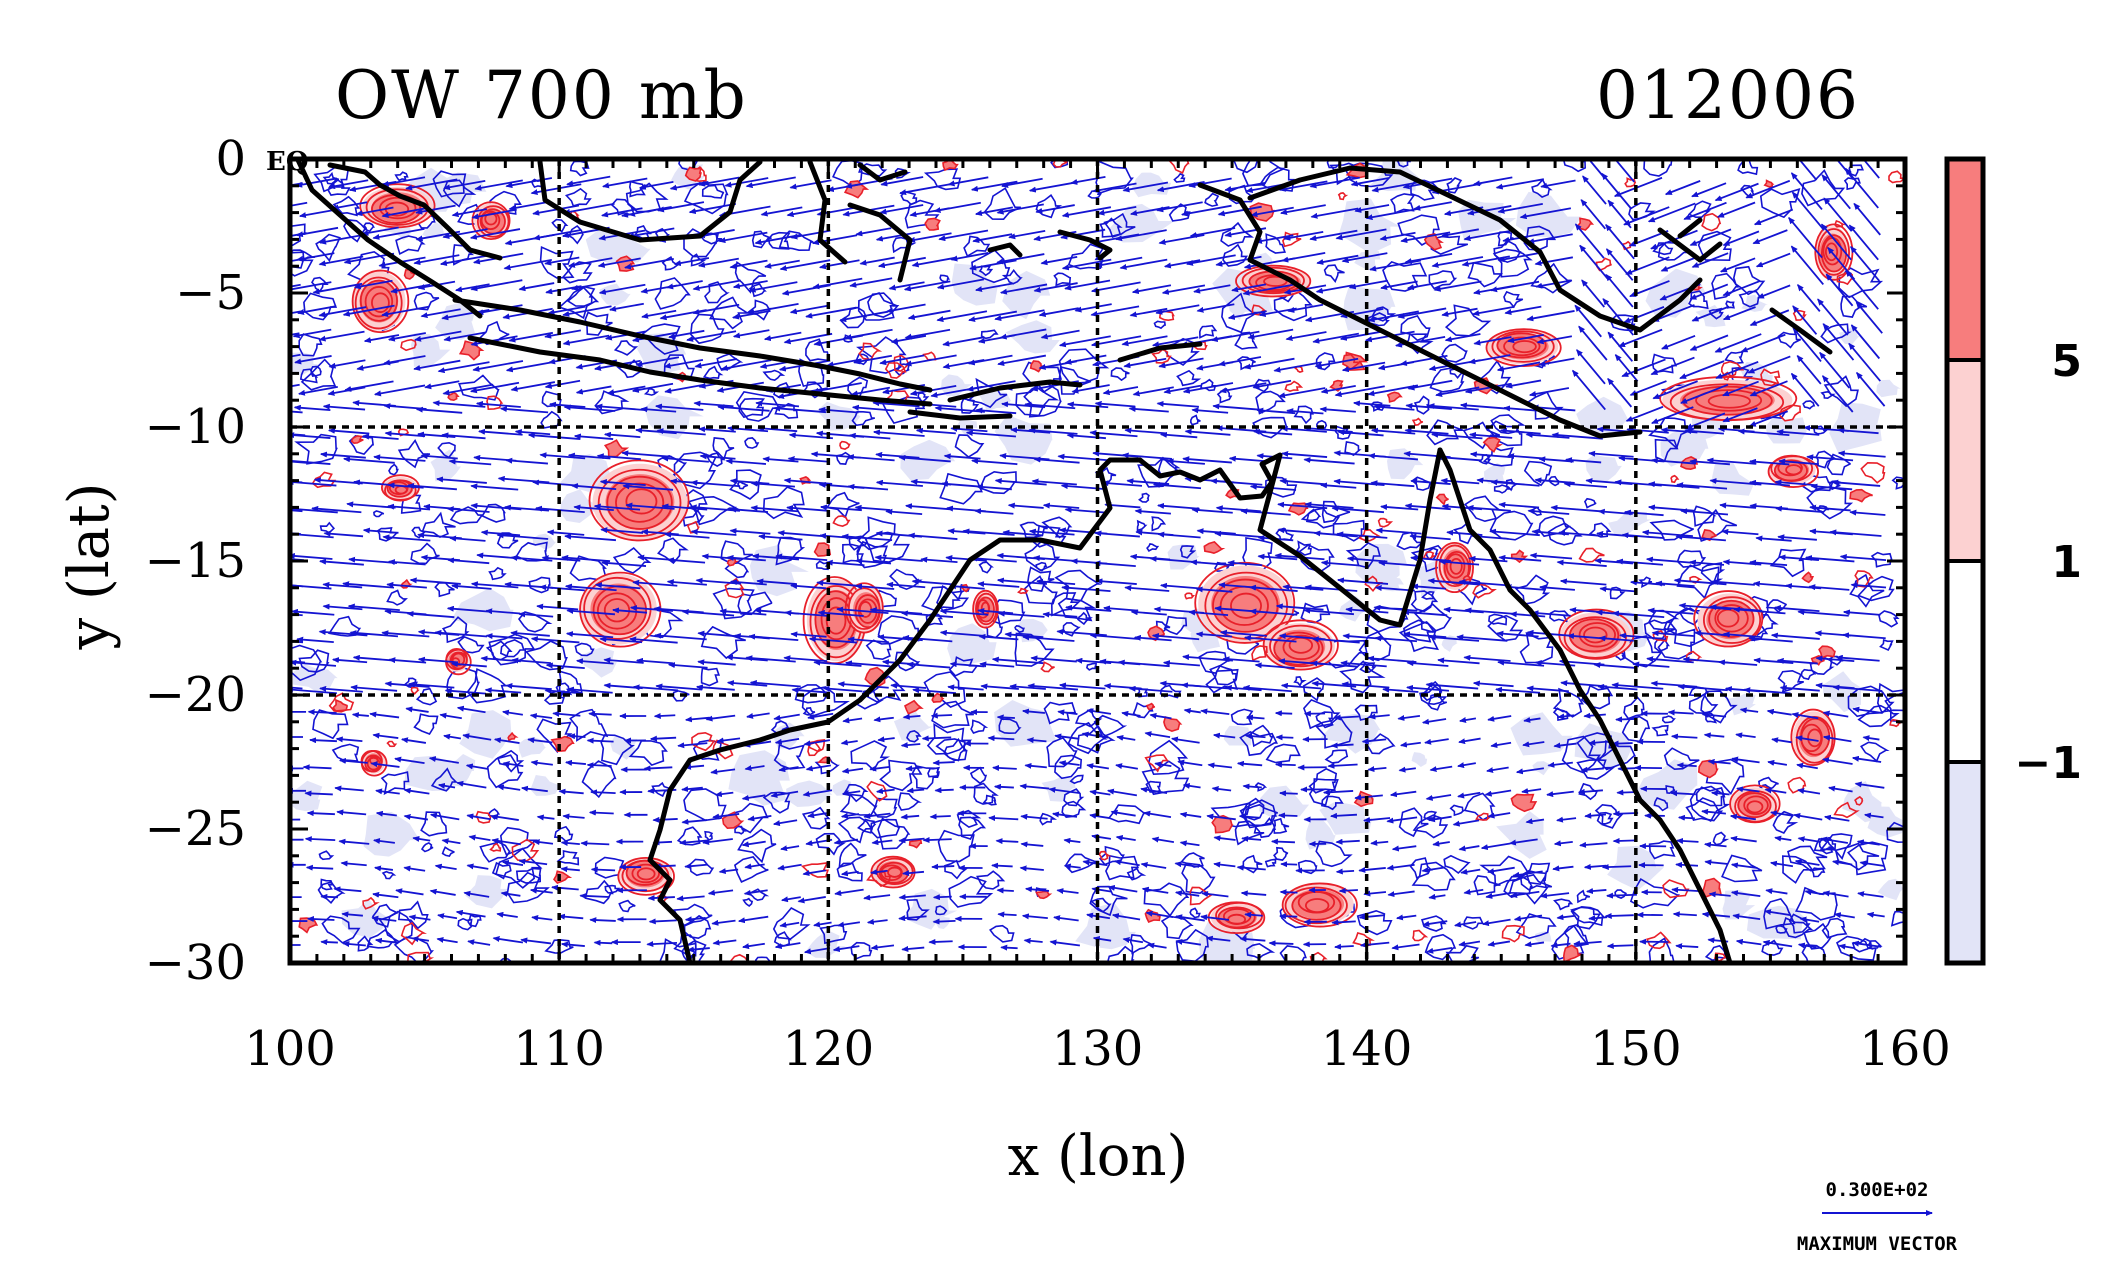 The image size is (2111, 1268). I want to click on y-tick-labels: 0 −5 −10 −15 −20 −25 −30, so click(195, 561).